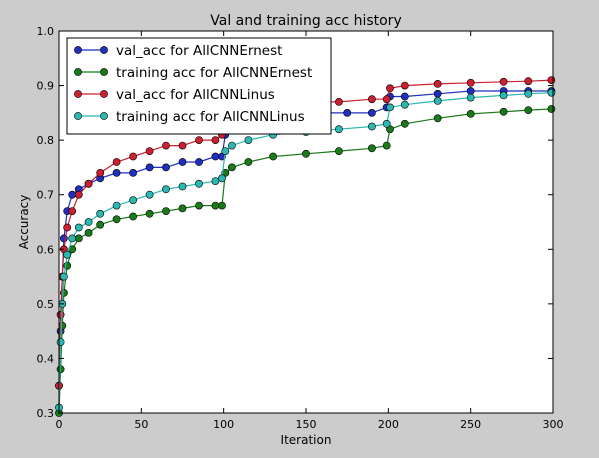  What do you see at coordinates (46, 140) in the screenshot?
I see `y-tick-label: 0.8` at bounding box center [46, 140].